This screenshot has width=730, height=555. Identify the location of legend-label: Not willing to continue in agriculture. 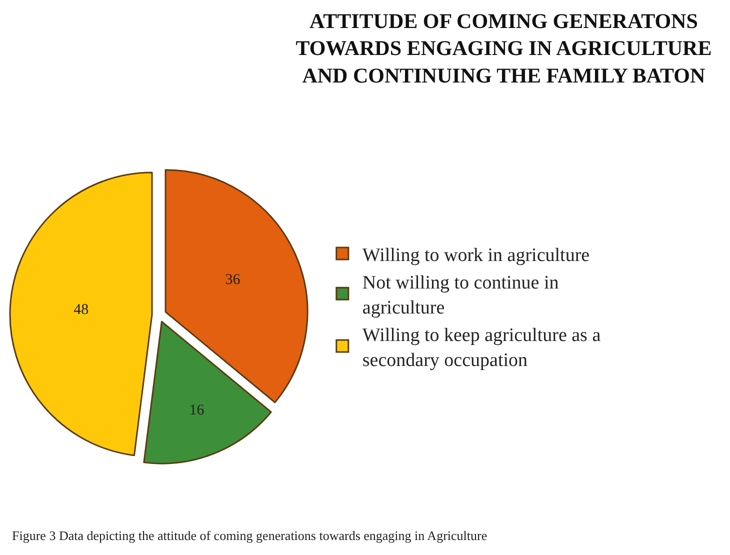
(461, 295).